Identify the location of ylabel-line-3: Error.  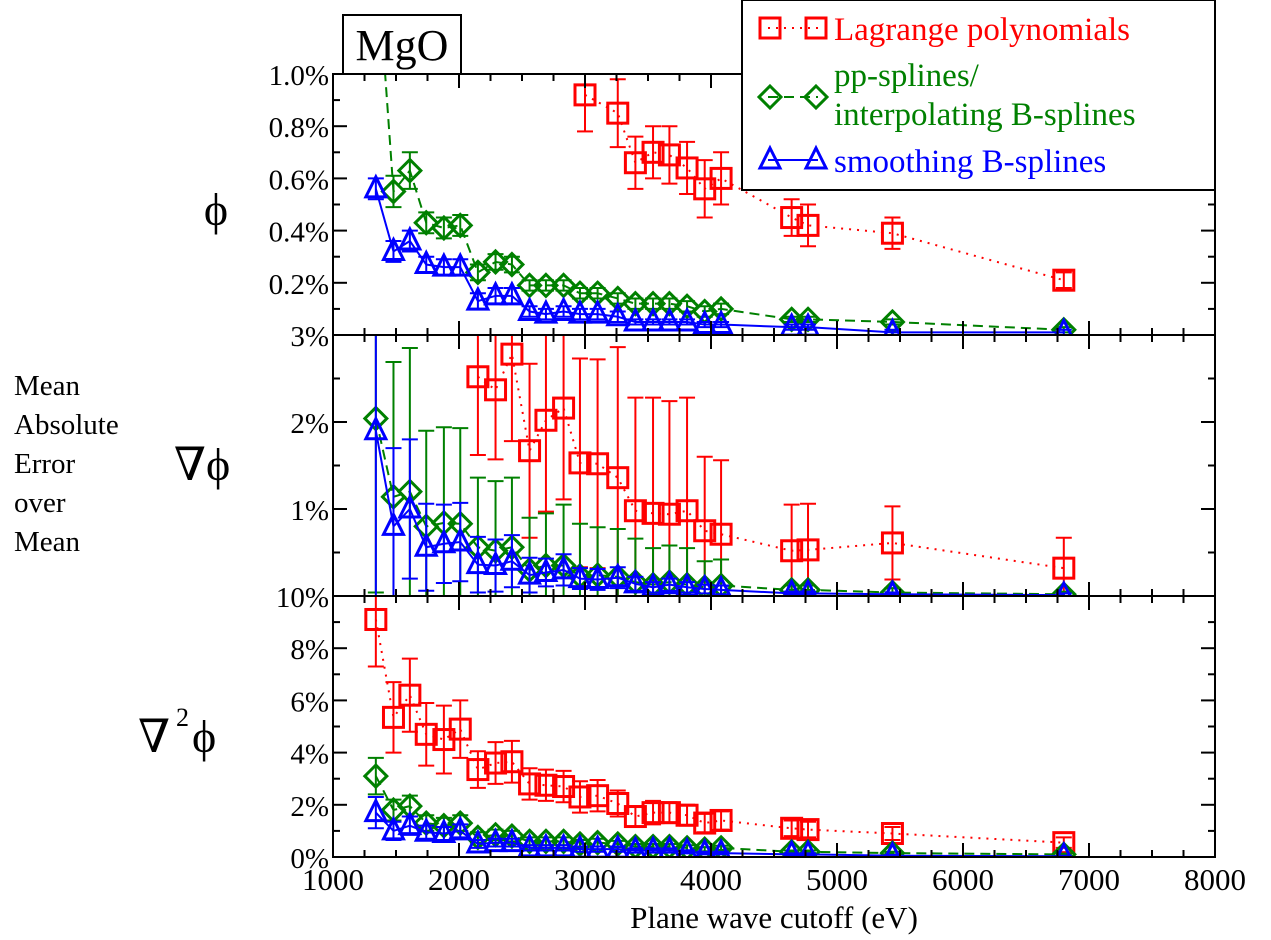
(45, 464).